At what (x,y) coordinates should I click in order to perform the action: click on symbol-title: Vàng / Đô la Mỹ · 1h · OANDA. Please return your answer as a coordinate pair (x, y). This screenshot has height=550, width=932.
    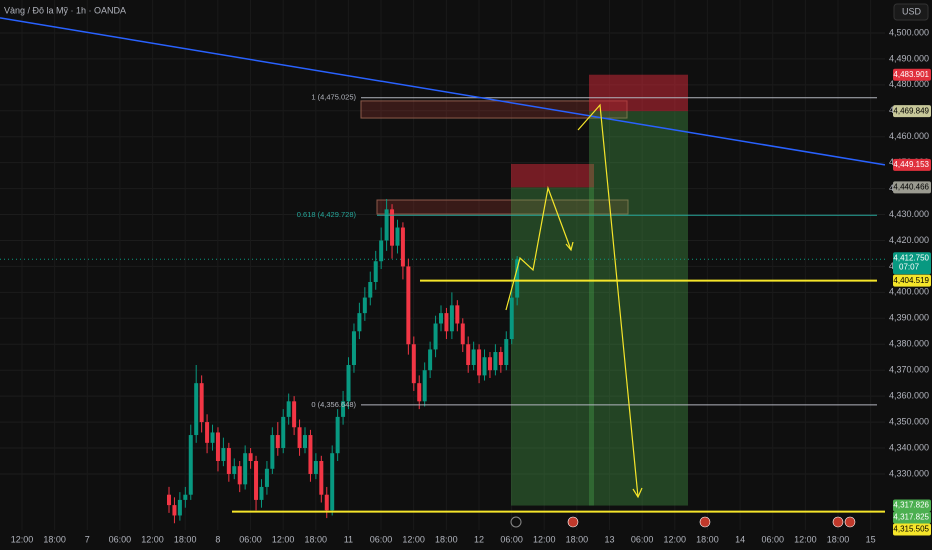
    Looking at the image, I should click on (65, 10).